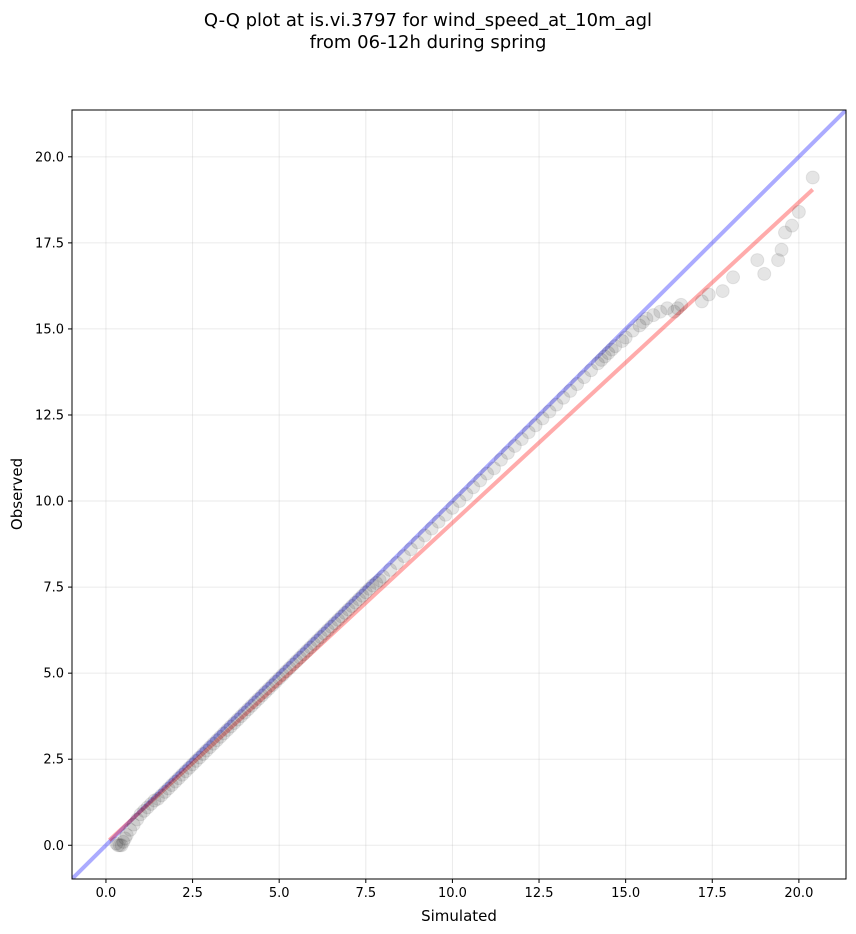 The height and width of the screenshot is (934, 856). What do you see at coordinates (53, 588) in the screenshot?
I see `y-tick-label: 7.5` at bounding box center [53, 588].